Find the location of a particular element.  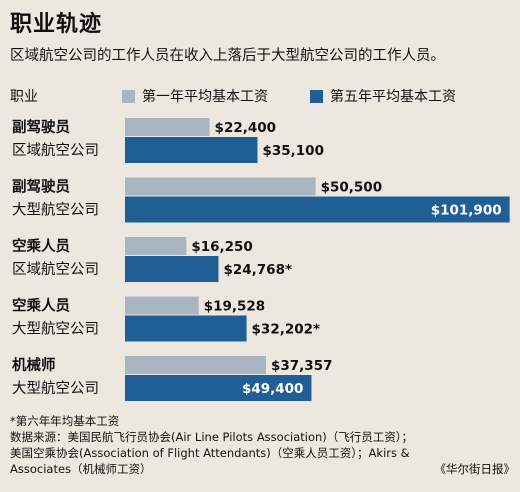

source-row: Associates（机械师工资） 《华尔街日报》 is located at coordinates (262, 469).